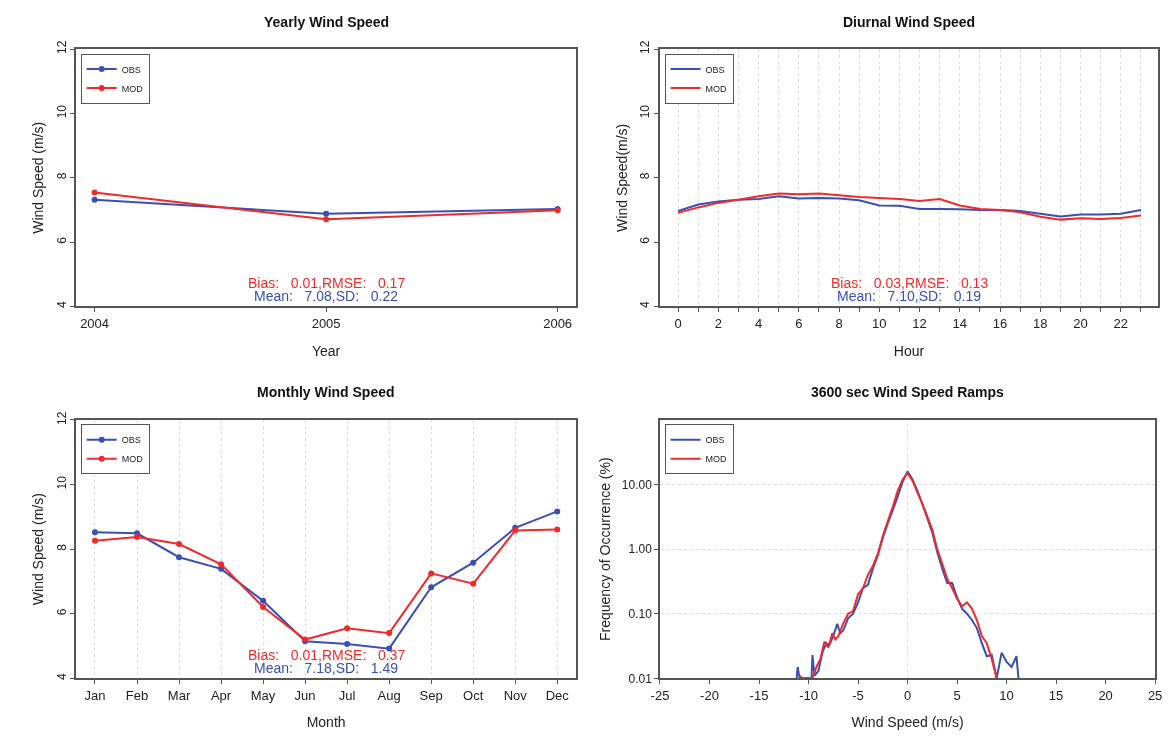 This screenshot has width=1171, height=746. Describe the element at coordinates (431, 695) in the screenshot. I see `x-tick-label: Sep` at that location.